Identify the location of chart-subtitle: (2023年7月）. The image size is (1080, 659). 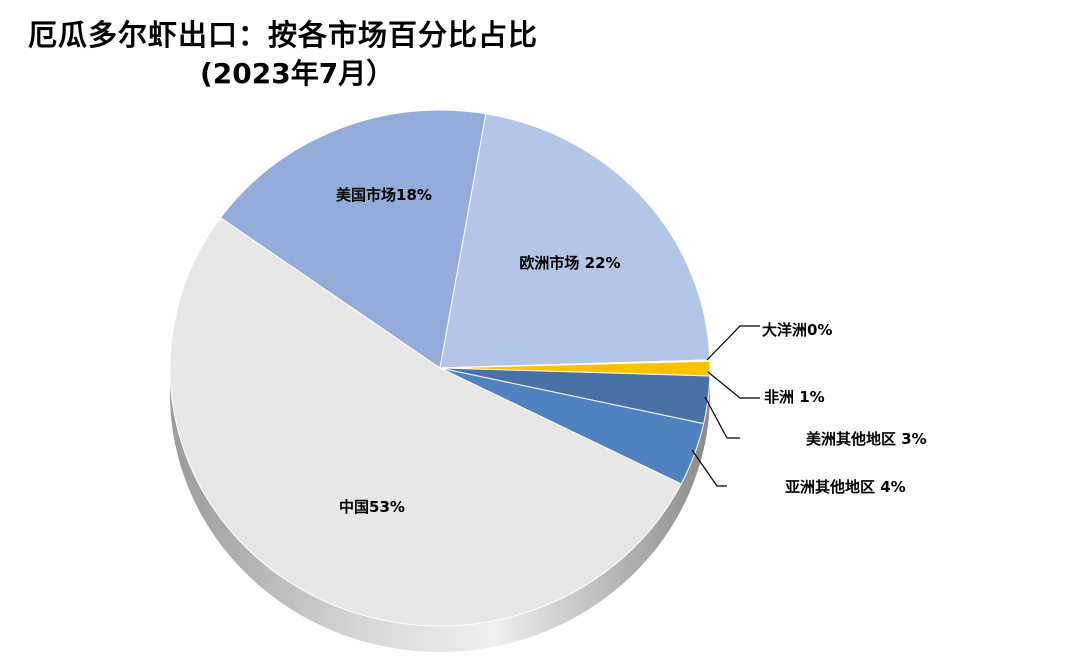
(297, 73).